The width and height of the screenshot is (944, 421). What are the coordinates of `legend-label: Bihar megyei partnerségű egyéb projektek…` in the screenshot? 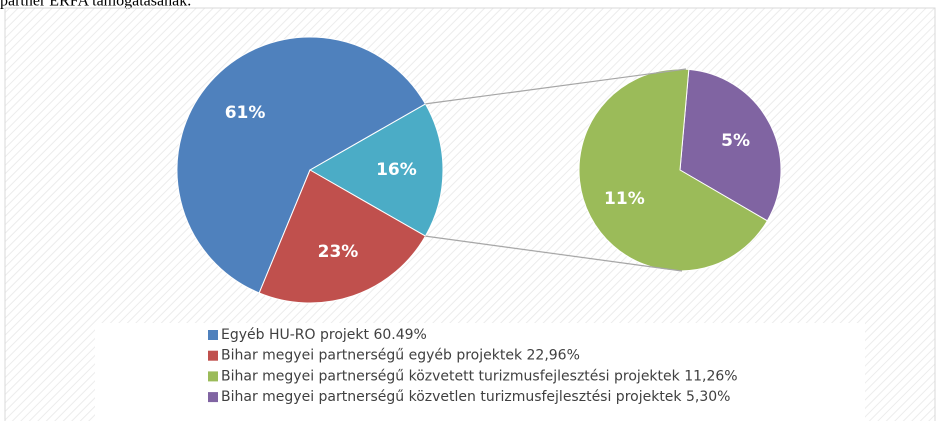 It's located at (400, 356).